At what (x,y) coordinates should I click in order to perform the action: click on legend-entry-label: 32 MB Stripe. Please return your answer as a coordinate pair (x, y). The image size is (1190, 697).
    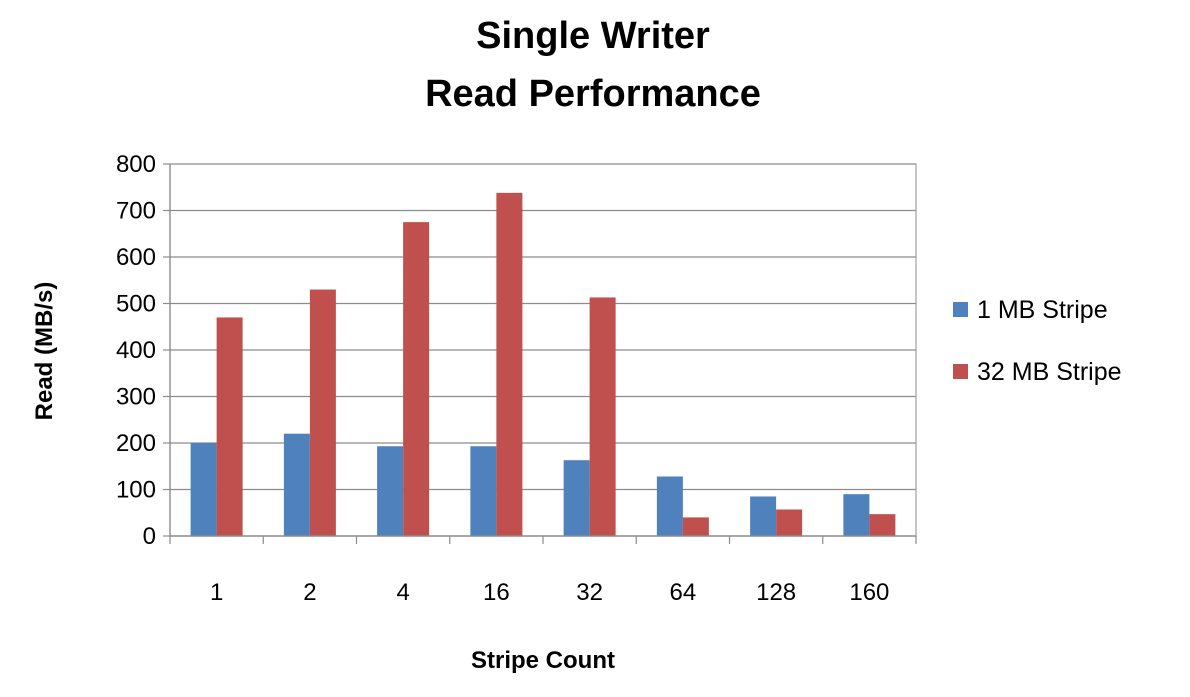
    Looking at the image, I should click on (1049, 372).